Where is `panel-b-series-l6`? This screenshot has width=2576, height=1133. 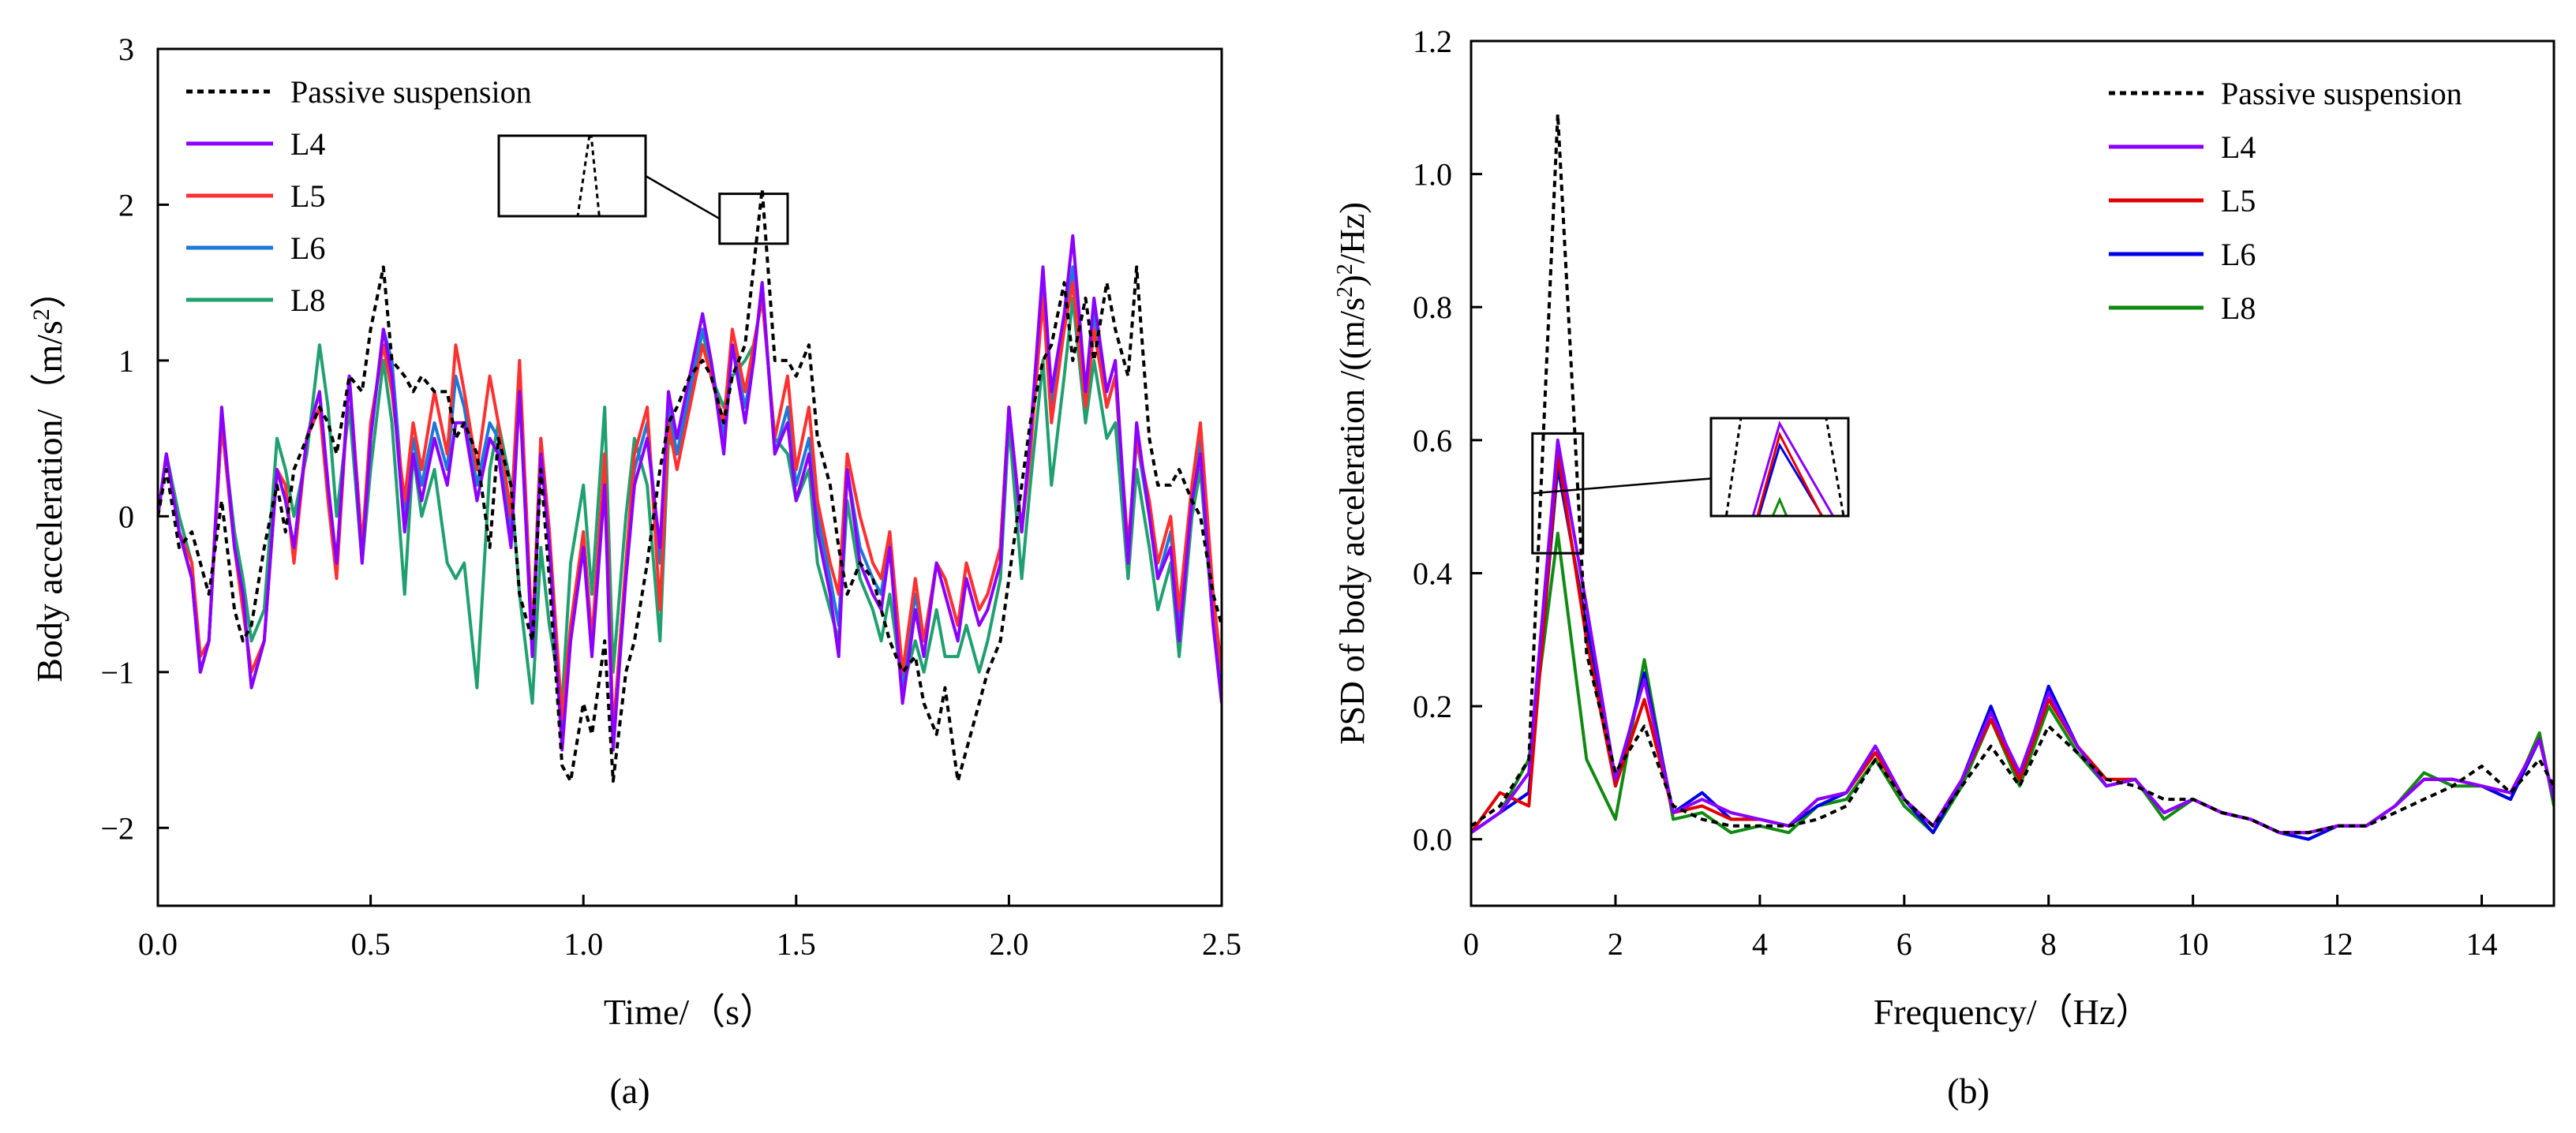 panel-b-series-l6 is located at coordinates (2012, 653).